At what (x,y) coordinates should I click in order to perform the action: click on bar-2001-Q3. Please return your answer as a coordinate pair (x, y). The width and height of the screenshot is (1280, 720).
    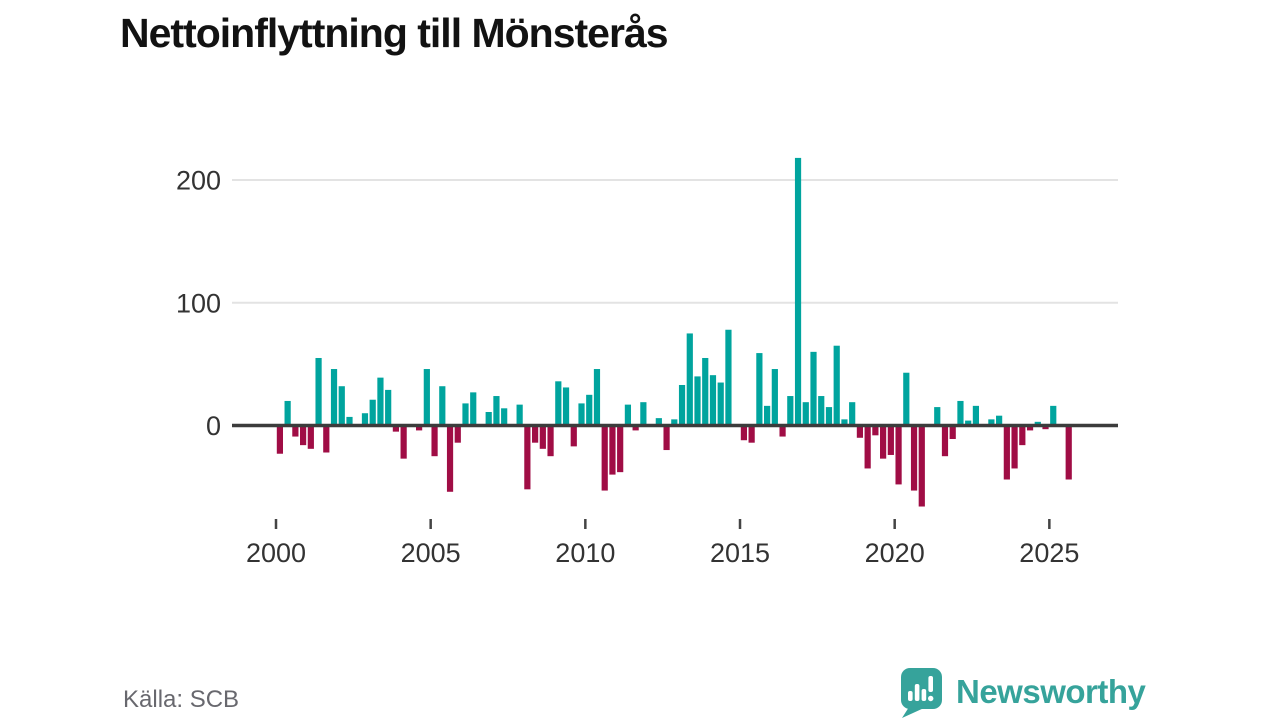
    Looking at the image, I should click on (326, 439).